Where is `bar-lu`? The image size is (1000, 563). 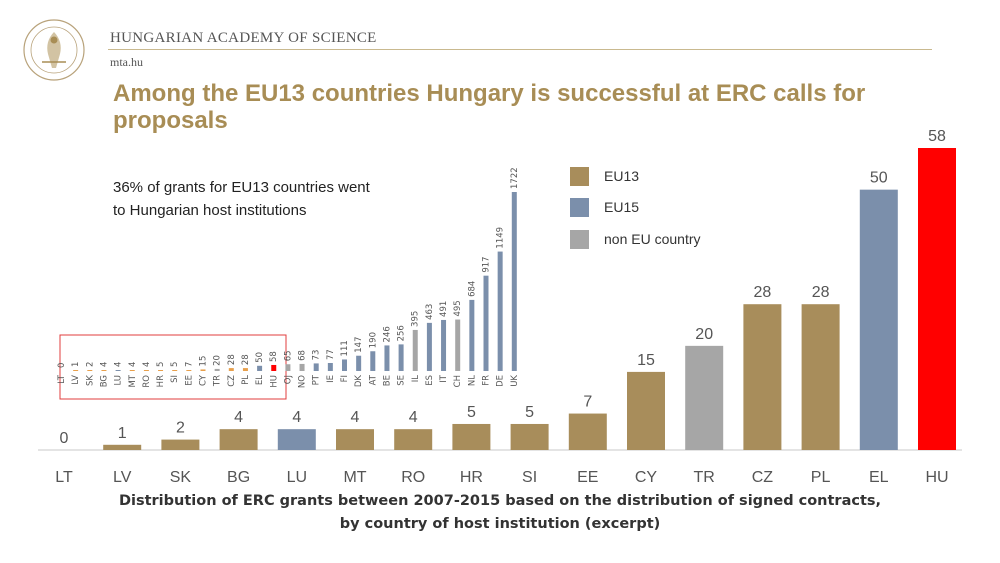
bar-lu is located at coordinates (296, 439).